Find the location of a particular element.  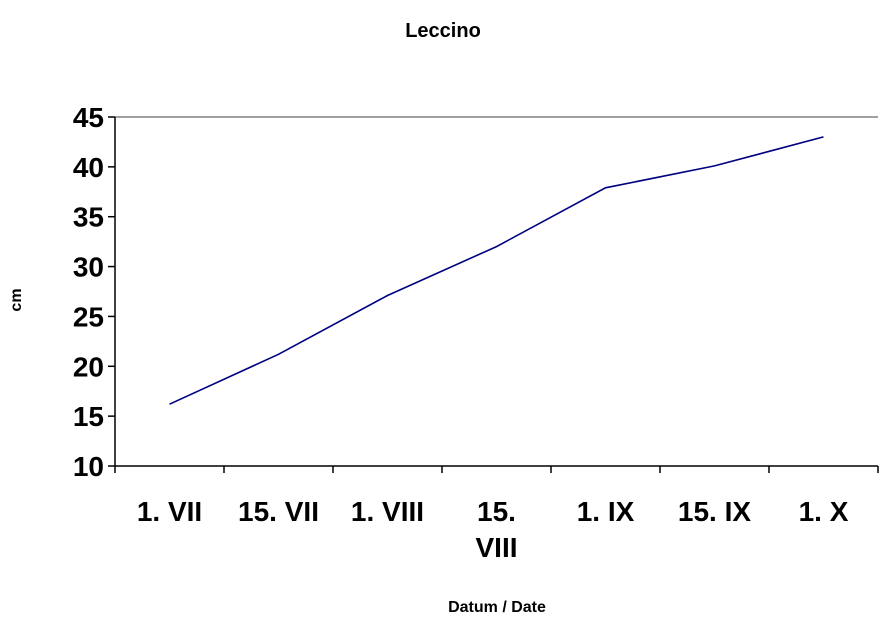

x-tick-label-line: 15. is located at coordinates (496, 511).